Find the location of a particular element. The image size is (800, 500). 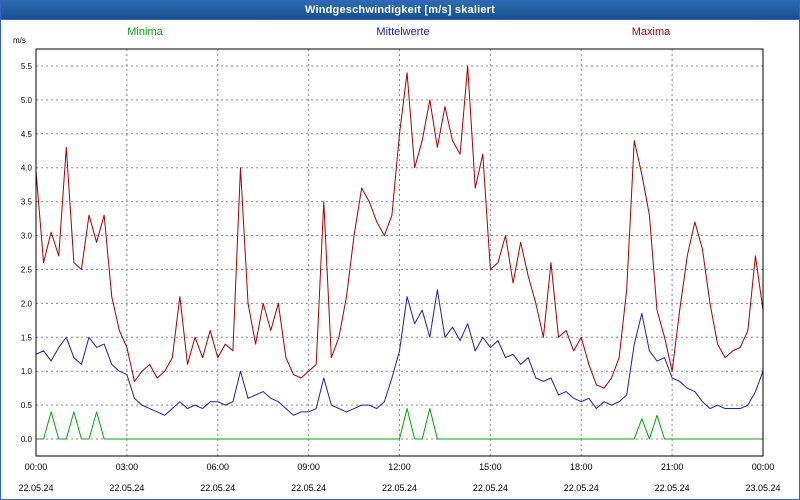

svg-text: 18:00 is located at coordinates (581, 467).